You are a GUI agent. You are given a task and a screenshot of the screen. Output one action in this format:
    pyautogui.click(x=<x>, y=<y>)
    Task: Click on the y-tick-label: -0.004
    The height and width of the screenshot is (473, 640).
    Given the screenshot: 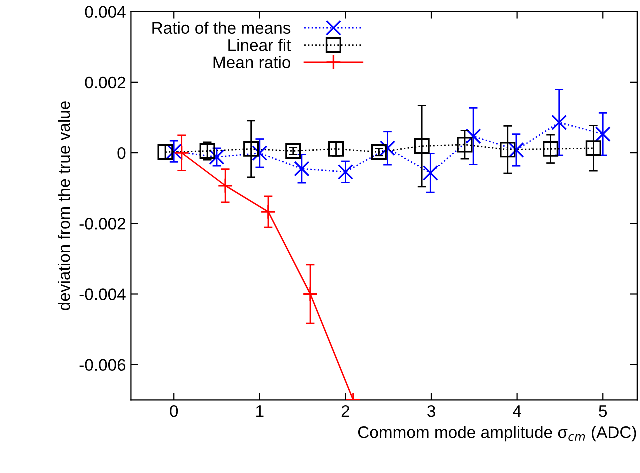 What is the action you would take?
    pyautogui.click(x=103, y=294)
    